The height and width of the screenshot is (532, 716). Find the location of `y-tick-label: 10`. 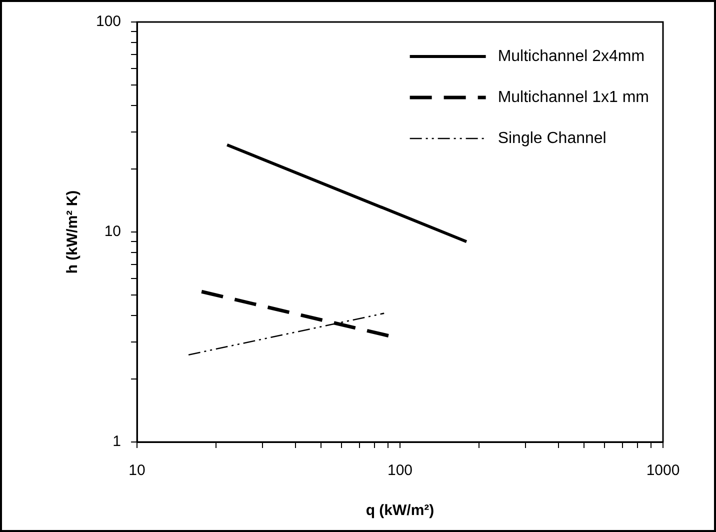

y-tick-label: 10 is located at coordinates (113, 231).